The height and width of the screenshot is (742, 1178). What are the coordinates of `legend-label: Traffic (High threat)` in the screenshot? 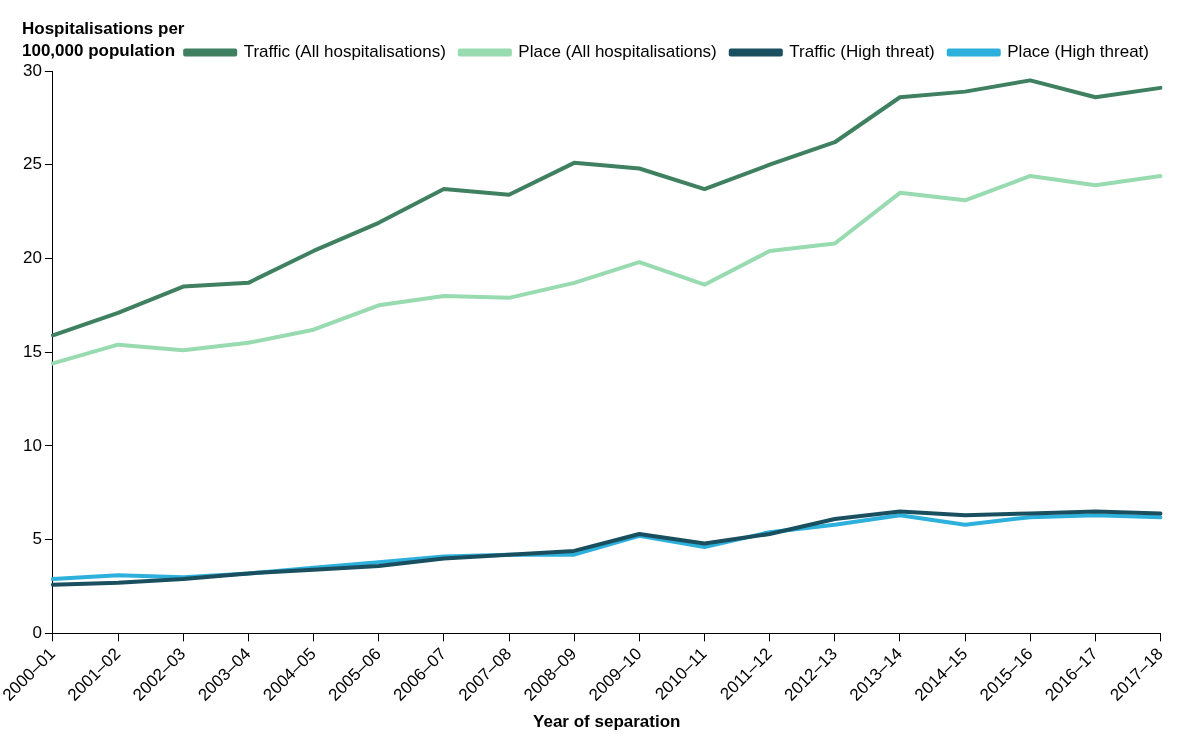 It's located at (862, 52).